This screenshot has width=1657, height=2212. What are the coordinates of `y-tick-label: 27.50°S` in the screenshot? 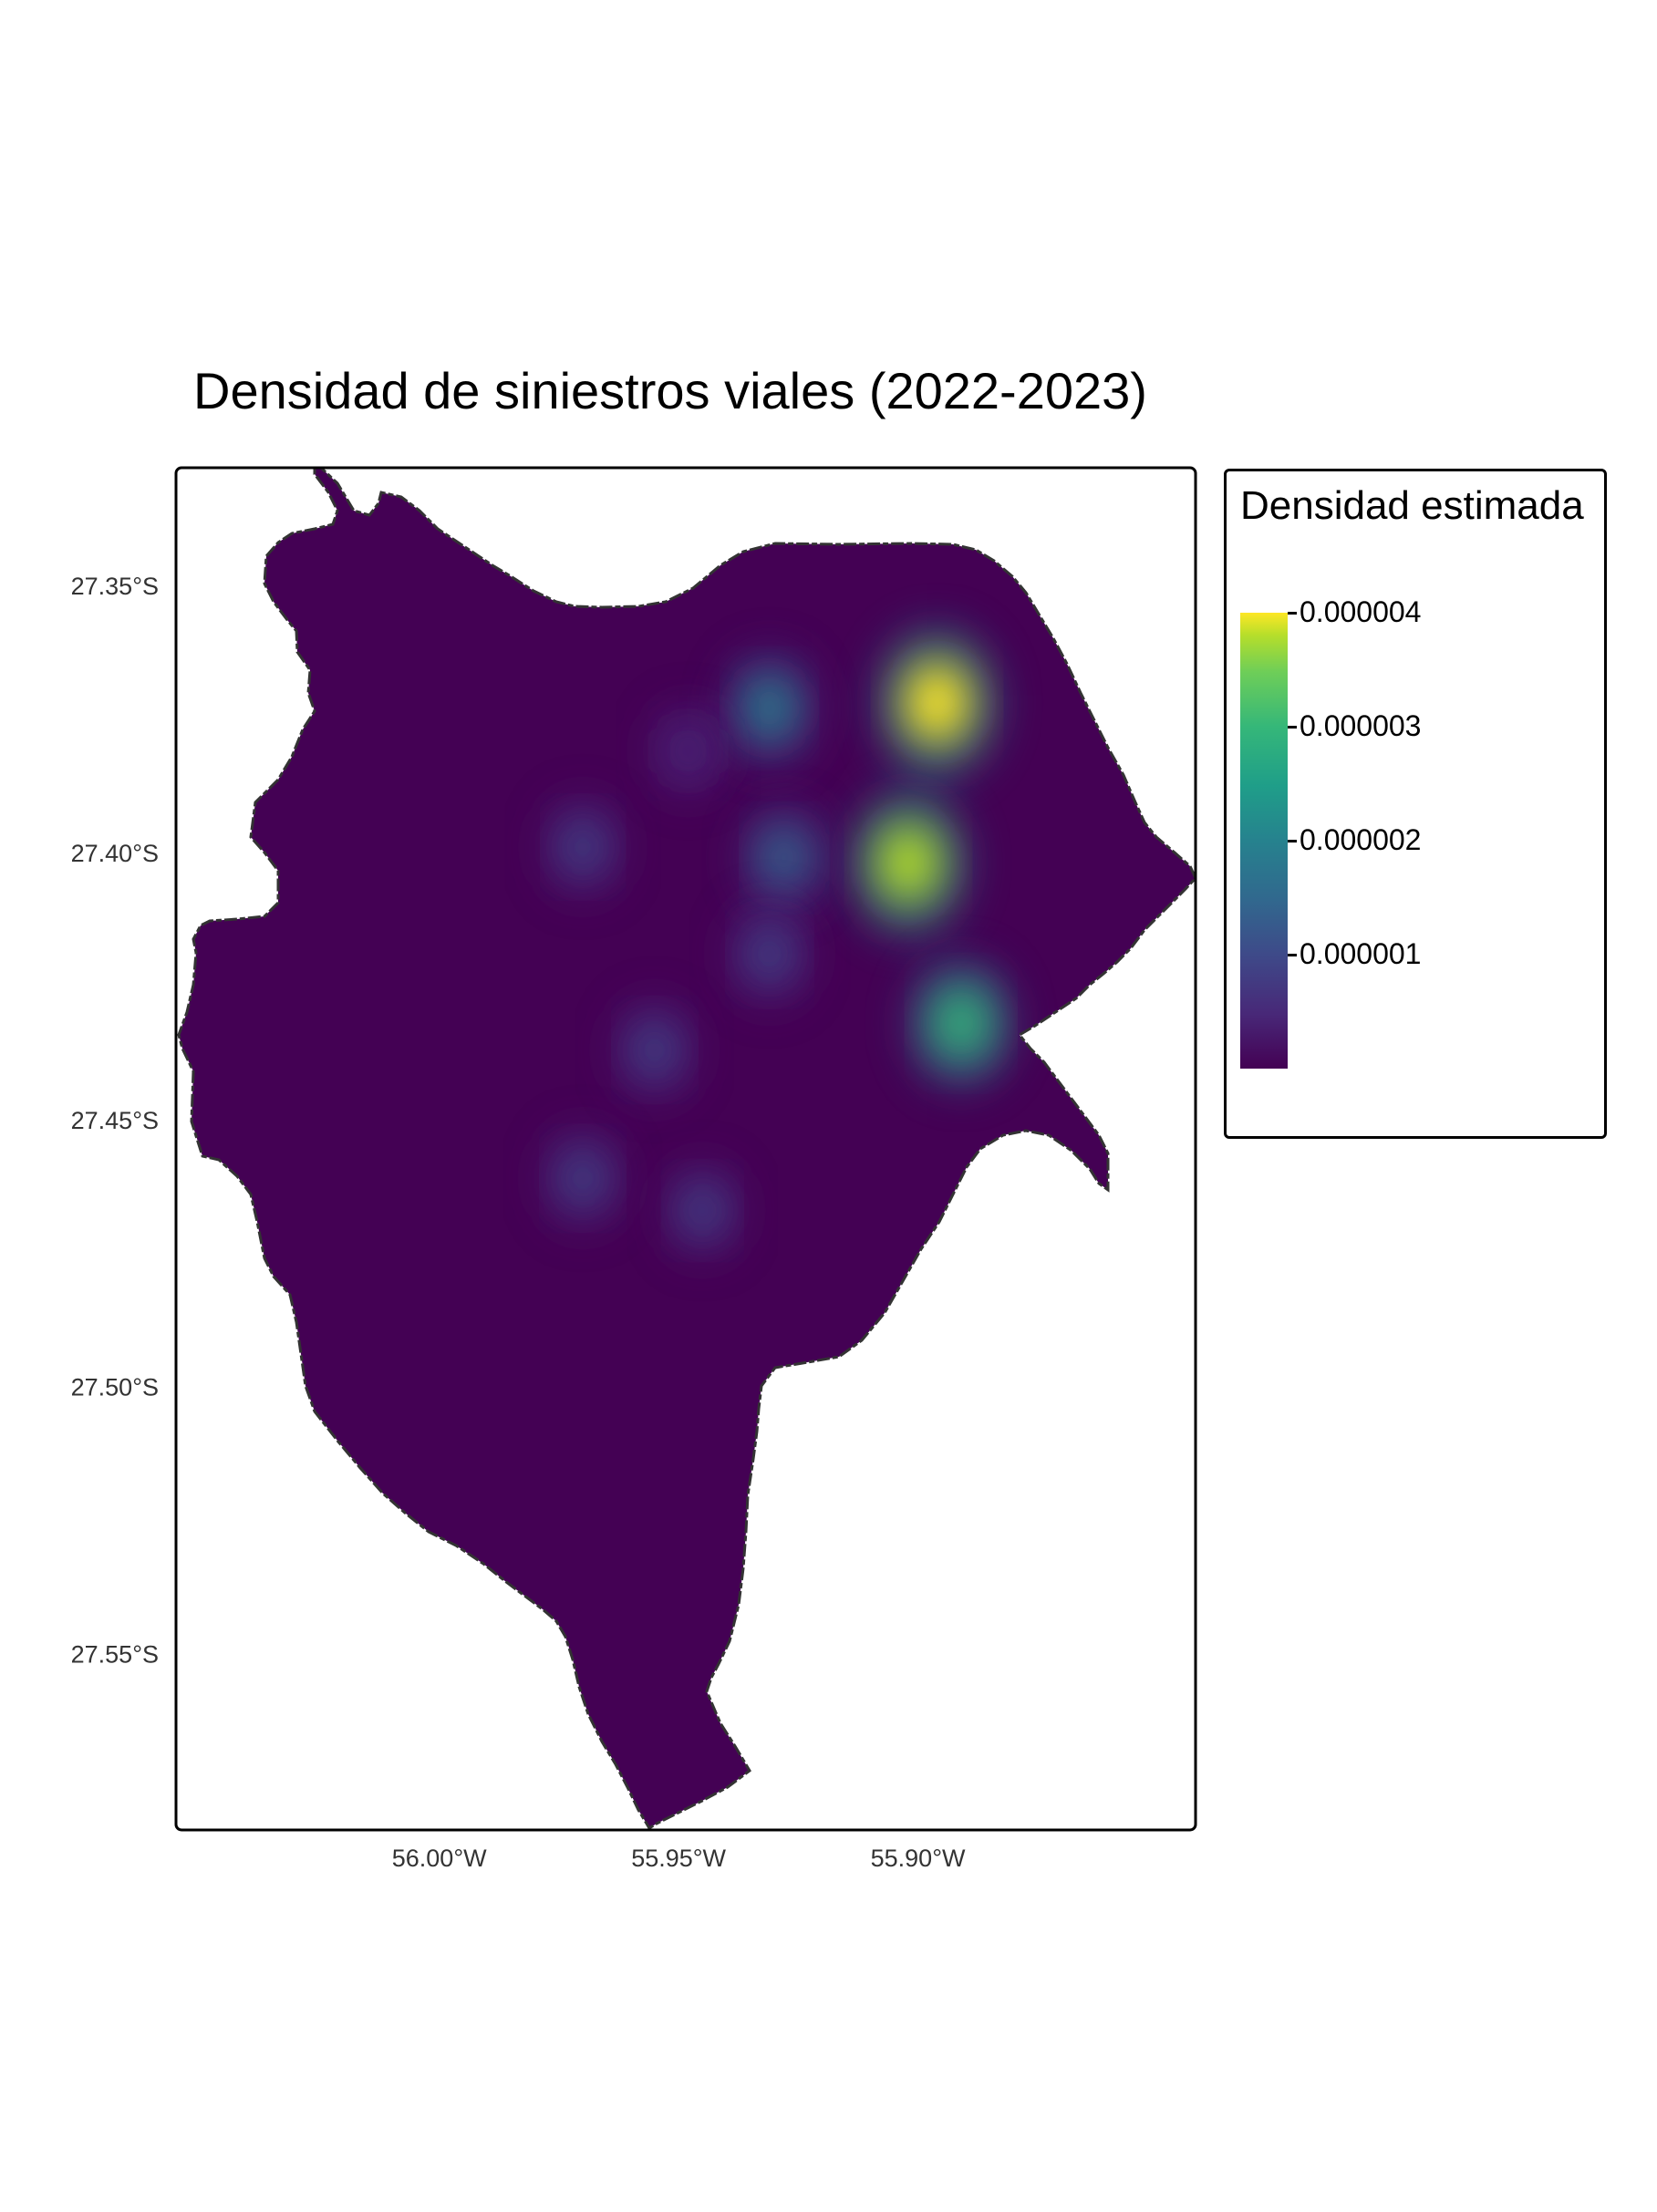 It's located at (115, 1387).